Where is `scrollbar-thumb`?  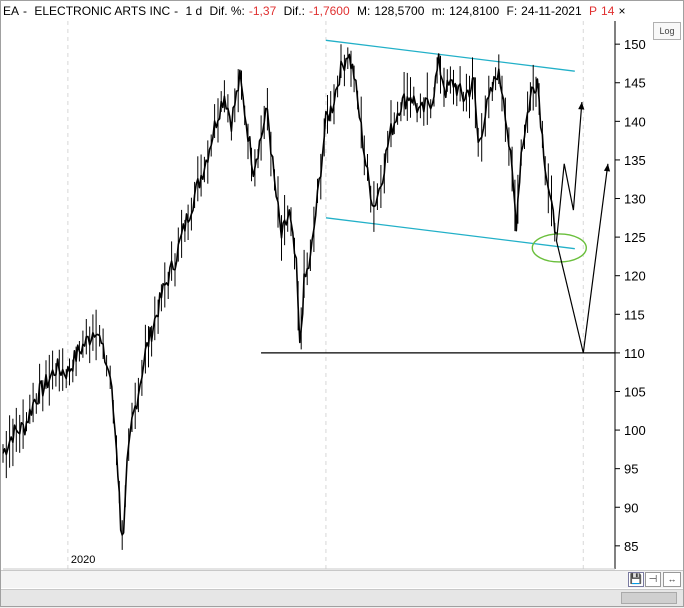
scrollbar-thumb is located at coordinates (649, 598).